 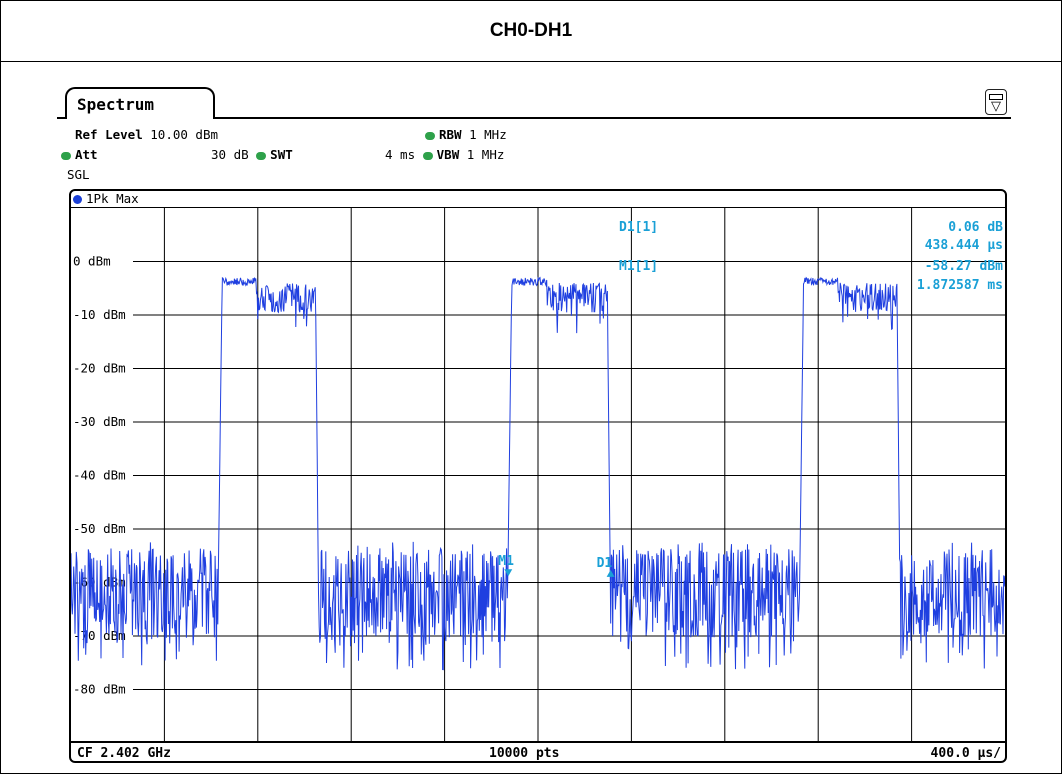 What do you see at coordinates (508, 573) in the screenshot?
I see `marker-m1-icon` at bounding box center [508, 573].